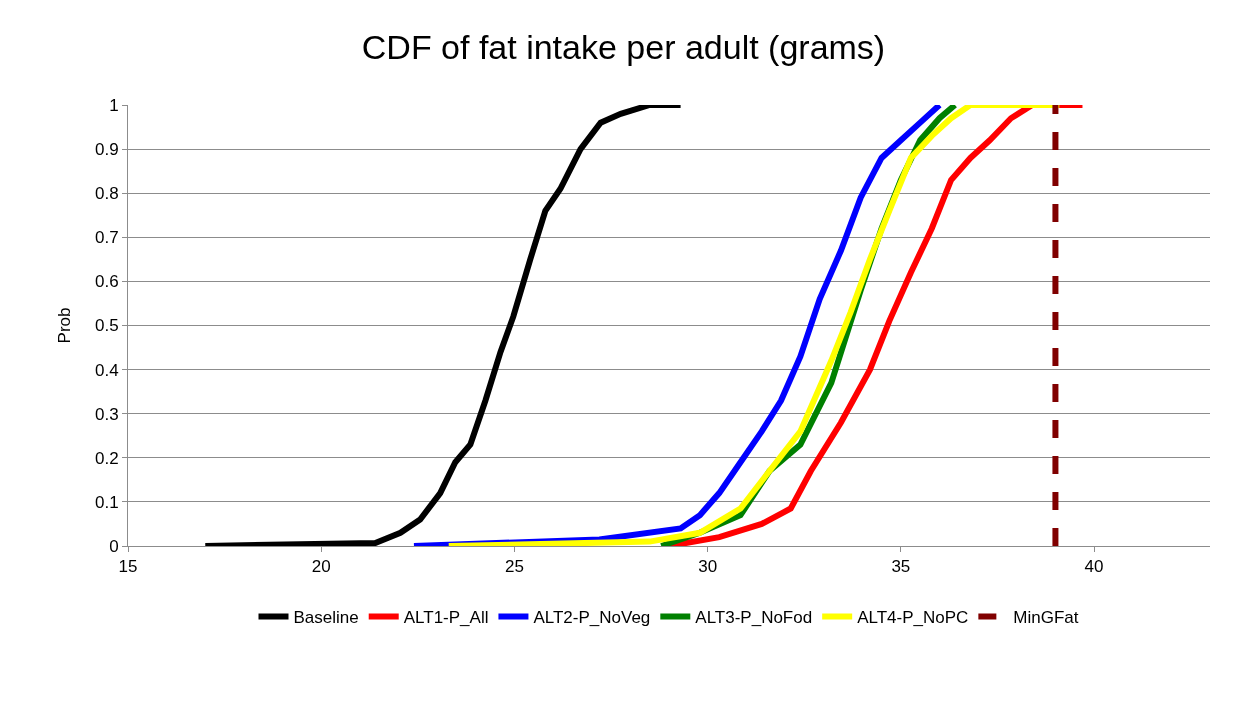 The width and height of the screenshot is (1247, 706). Describe the element at coordinates (708, 567) in the screenshot. I see `x-tick-label: 30` at that location.